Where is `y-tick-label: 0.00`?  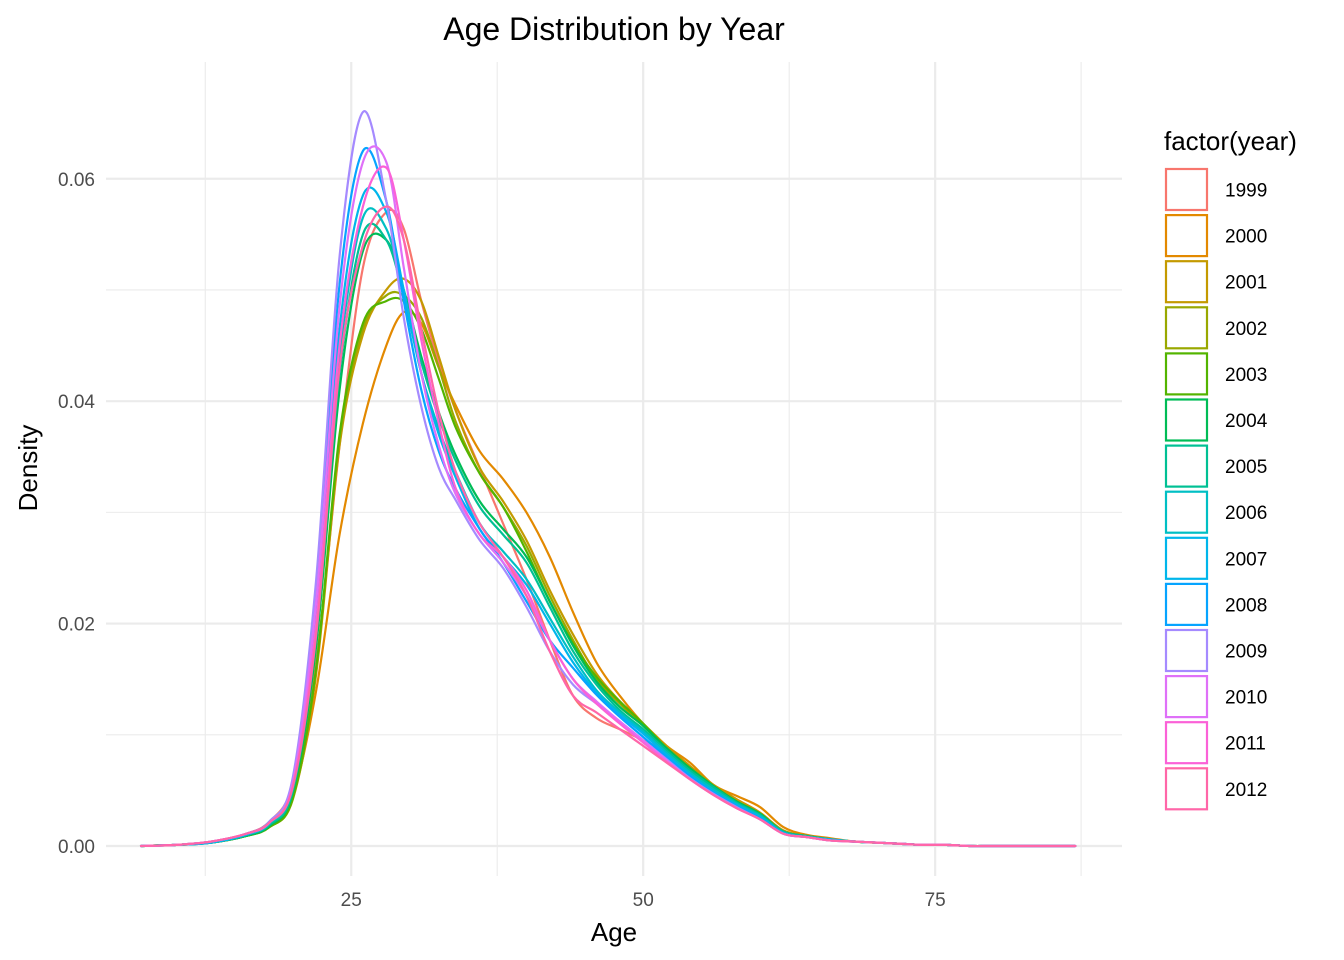 y-tick-label: 0.00 is located at coordinates (76, 847).